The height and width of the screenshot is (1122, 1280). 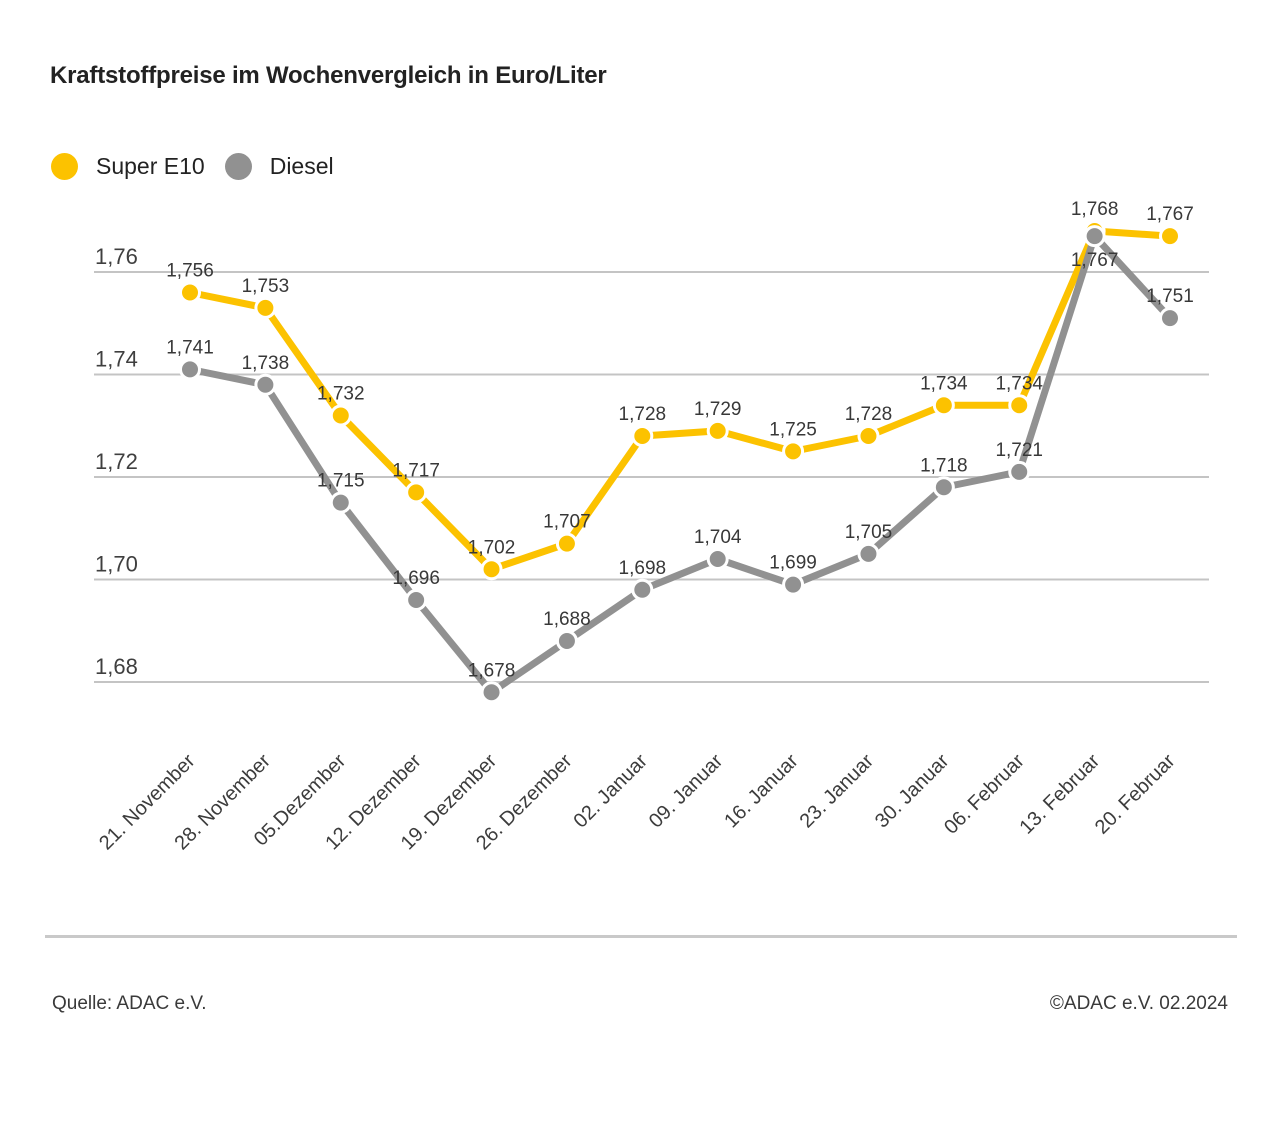 I want to click on point-label-diesel: 1,718, so click(x=944, y=465).